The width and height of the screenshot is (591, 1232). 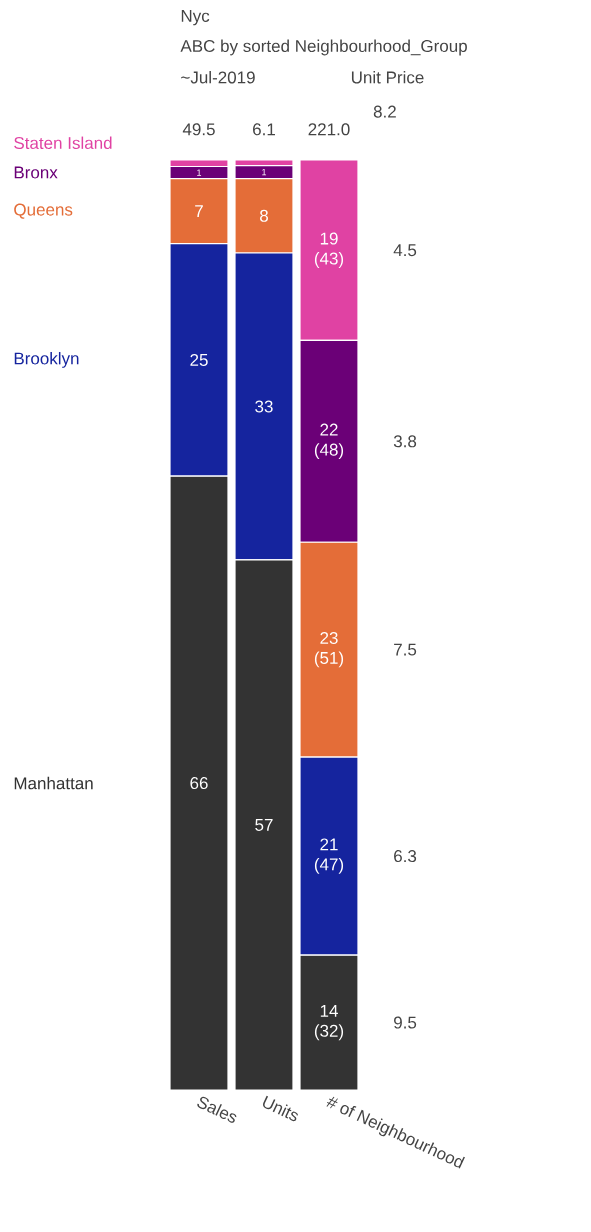 I want to click on chart-title: Nyc, so click(x=195, y=18).